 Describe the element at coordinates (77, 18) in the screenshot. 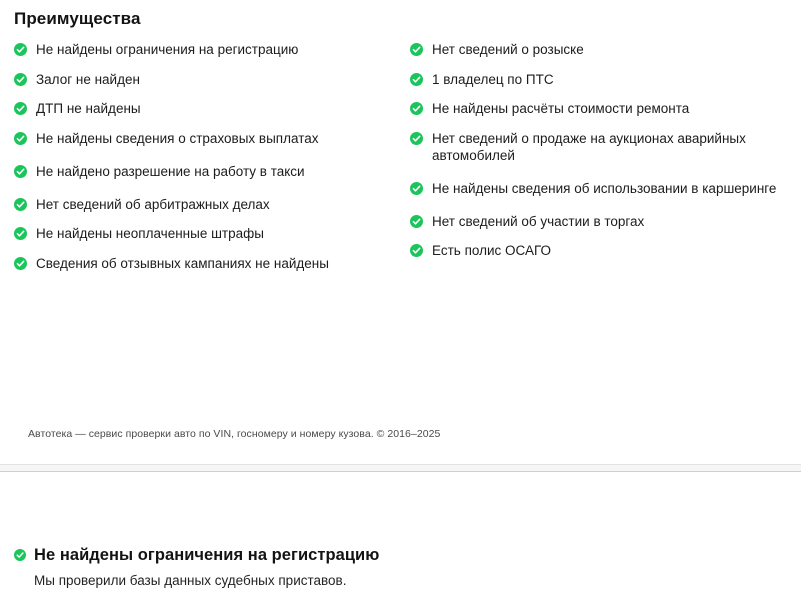

I see `page-title: Преимущества` at that location.